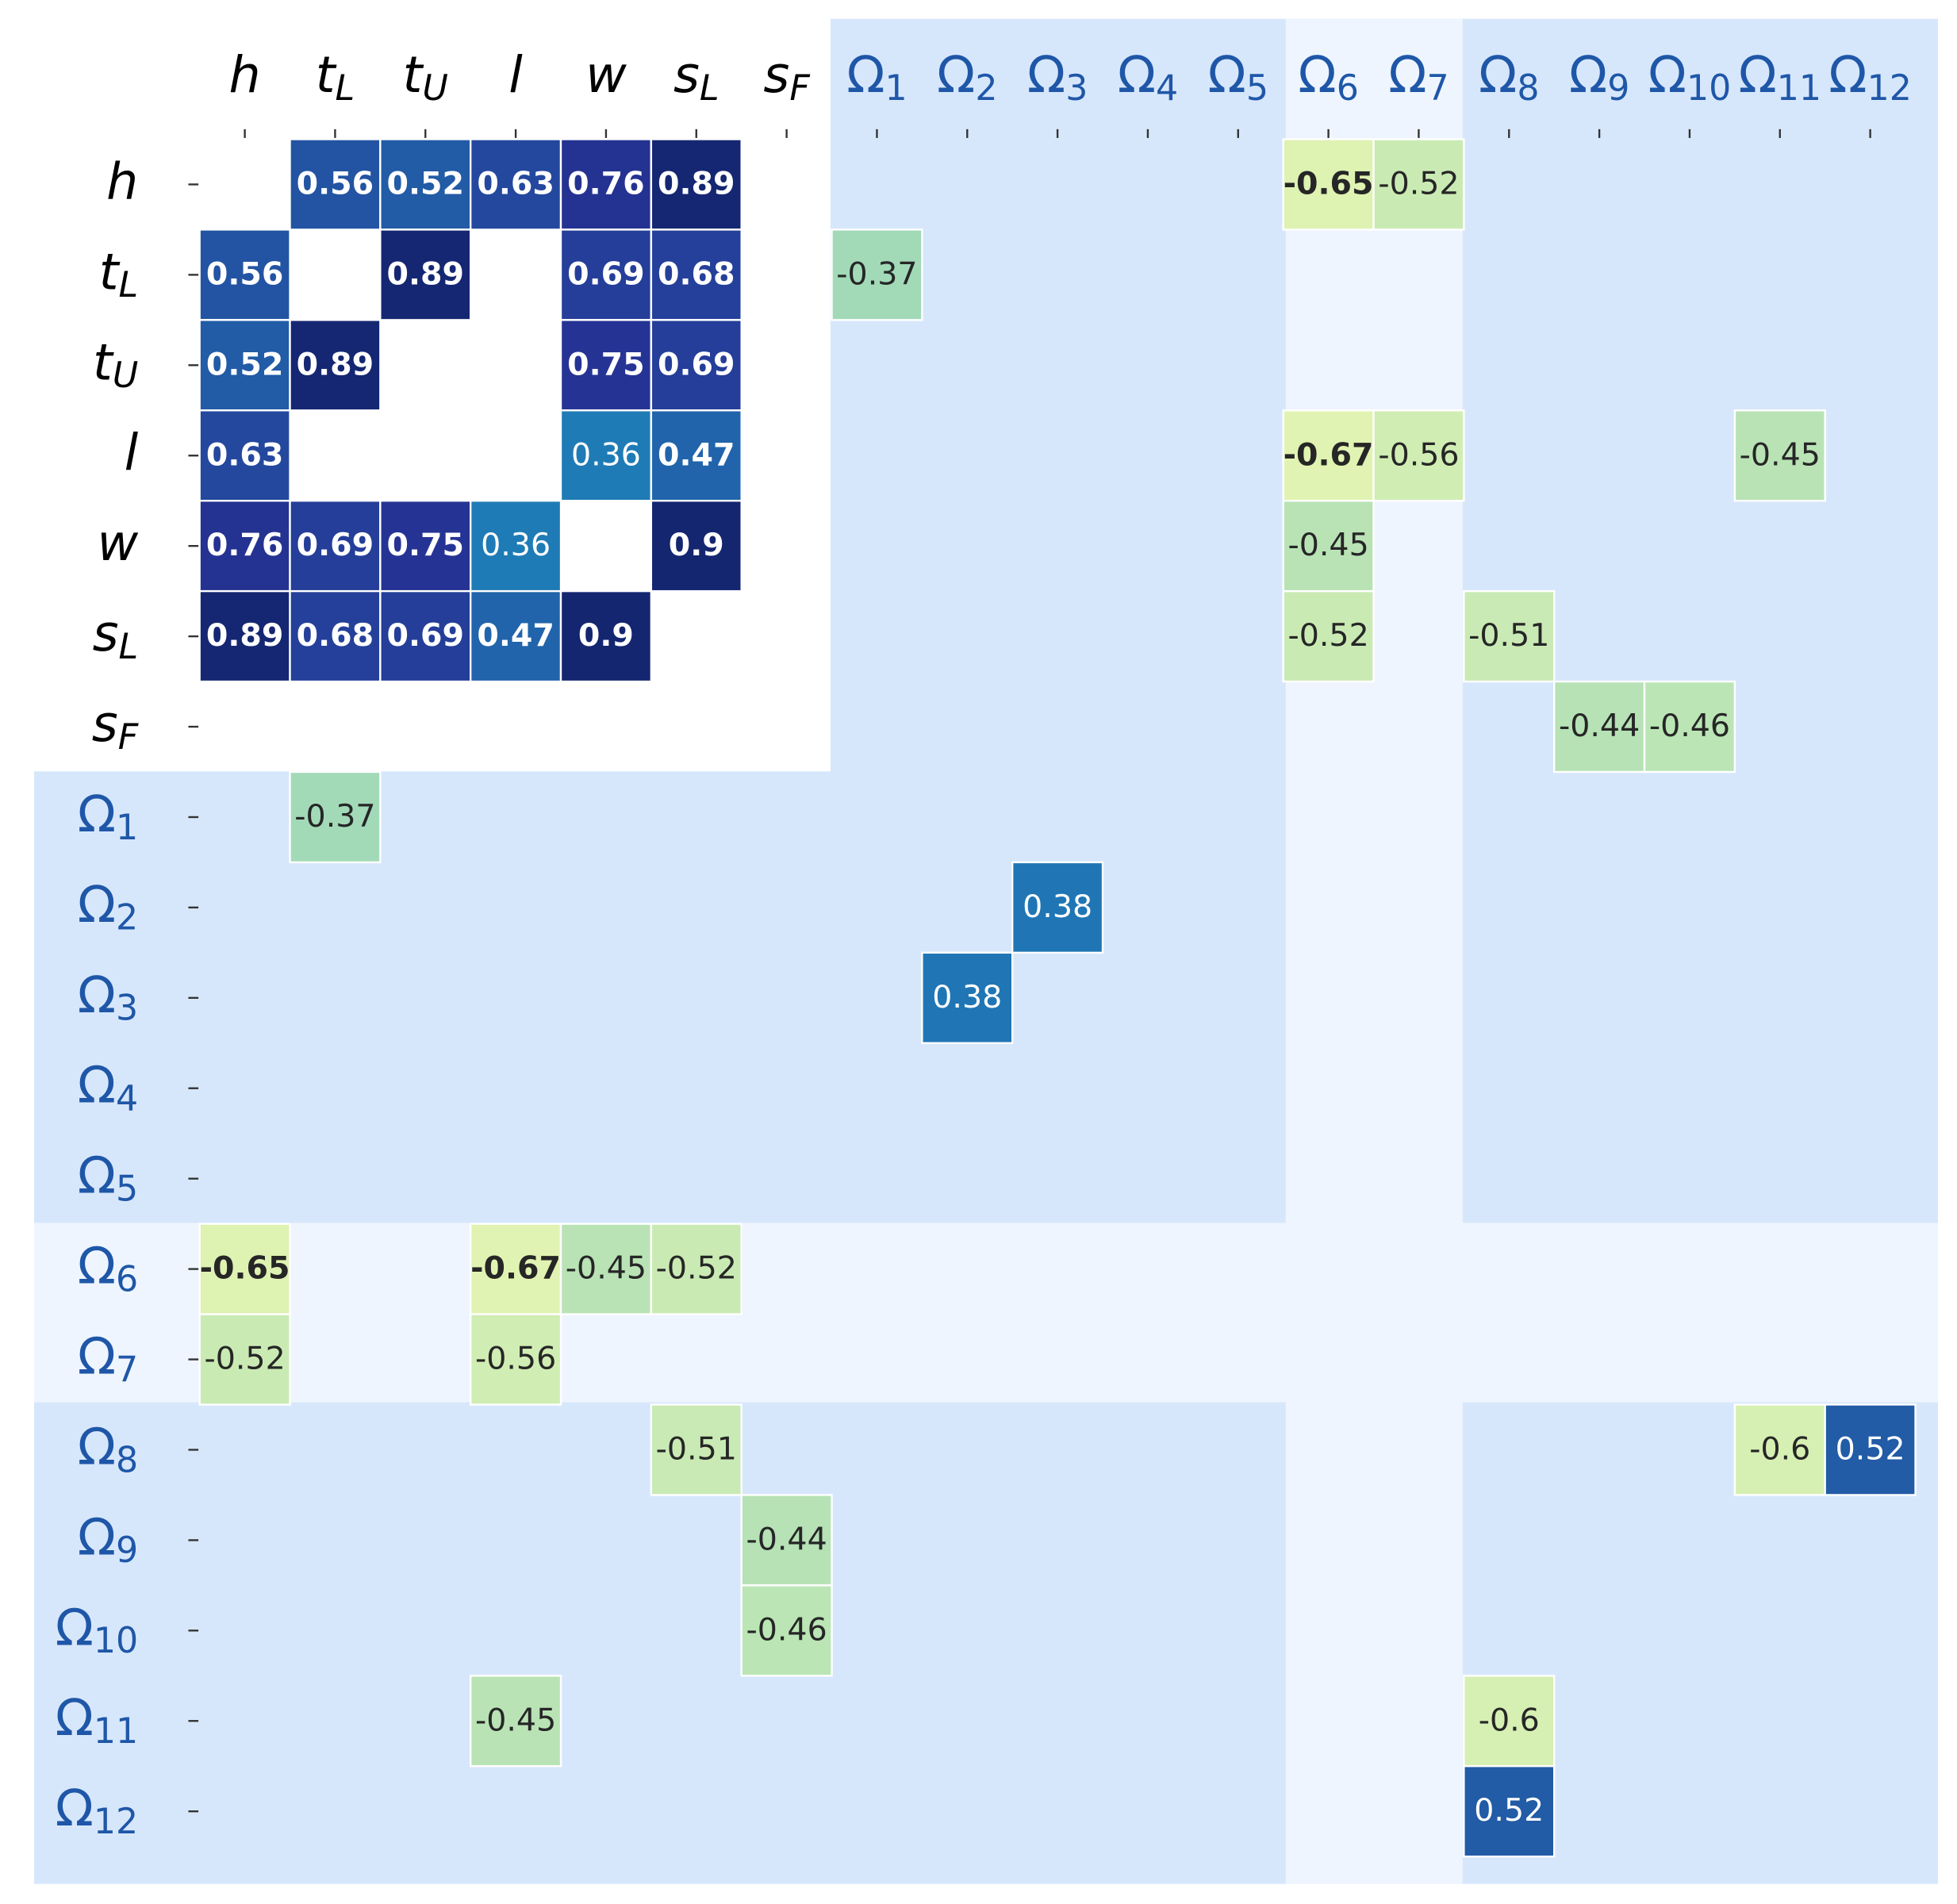 Image resolution: width=1957 pixels, height=1904 pixels. What do you see at coordinates (1508, 635) in the screenshot?
I see `cell-label: -0.51` at bounding box center [1508, 635].